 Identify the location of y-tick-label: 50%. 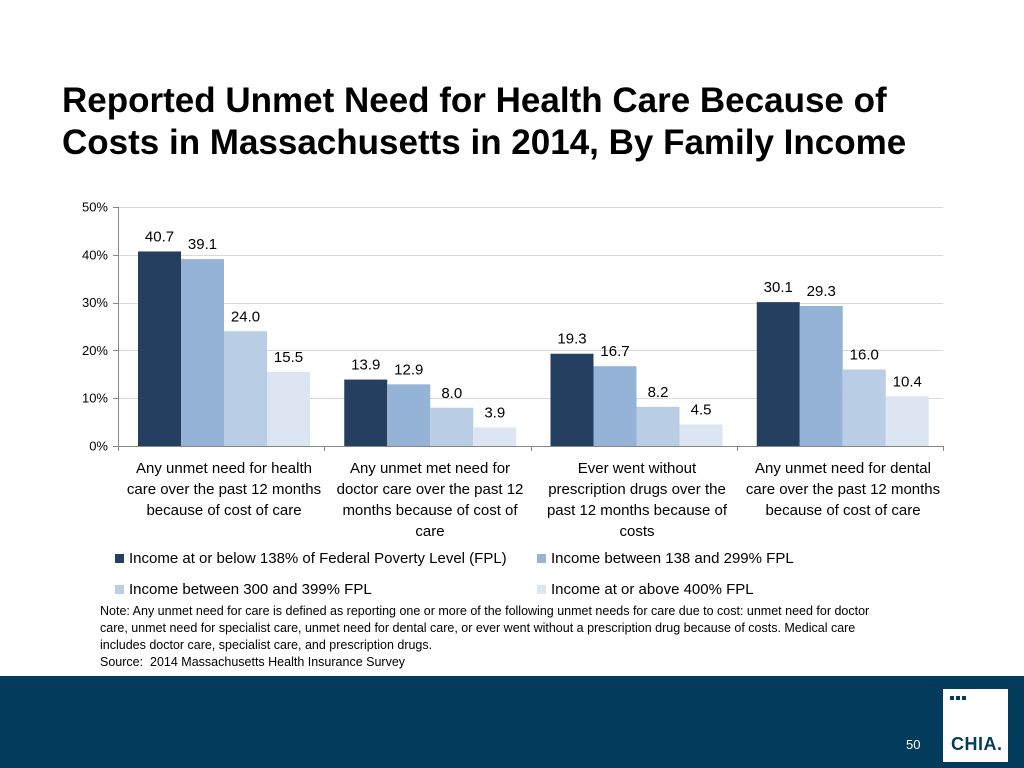
(95, 207).